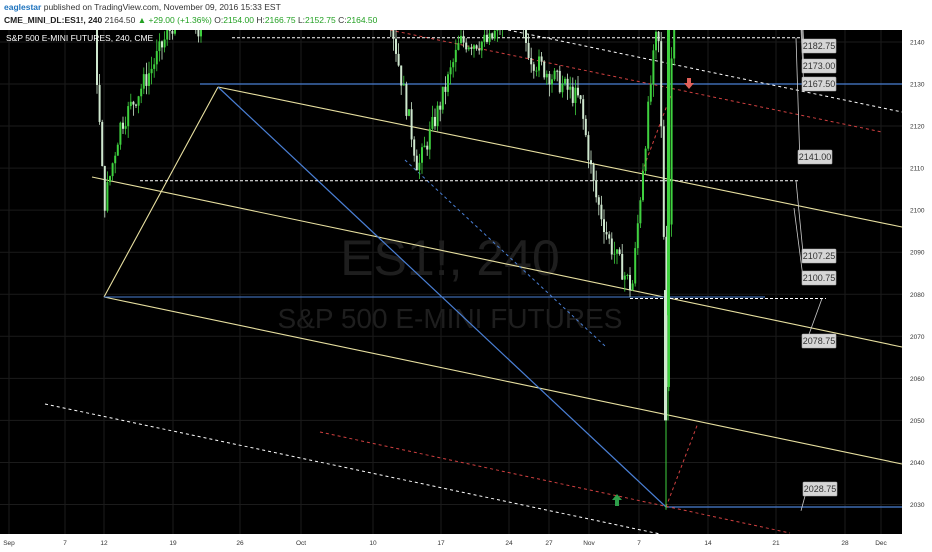  I want to click on x-tick-label: 12, so click(104, 543).